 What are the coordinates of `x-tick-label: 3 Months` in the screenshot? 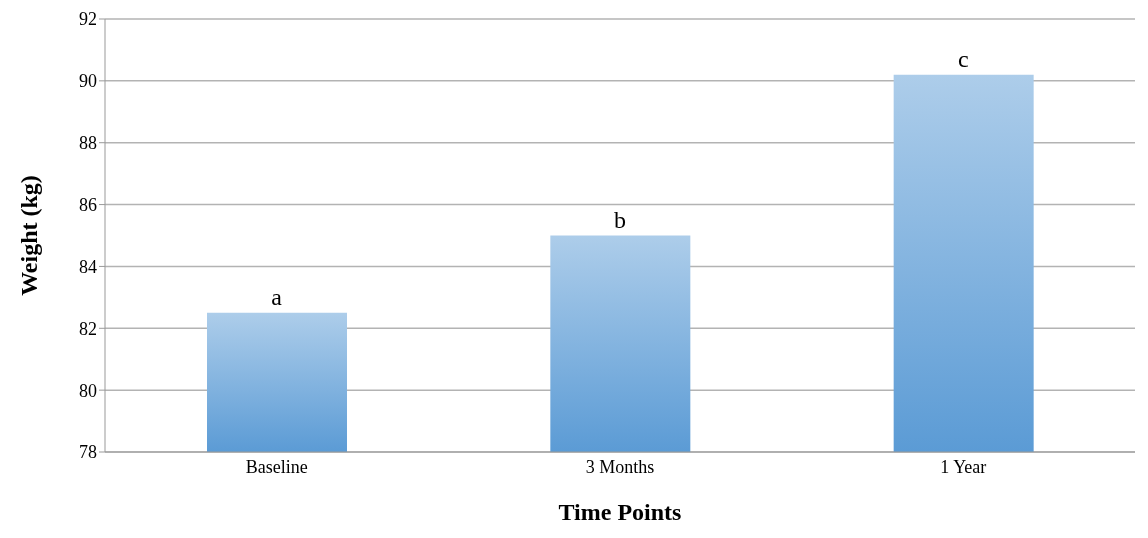 It's located at (620, 466).